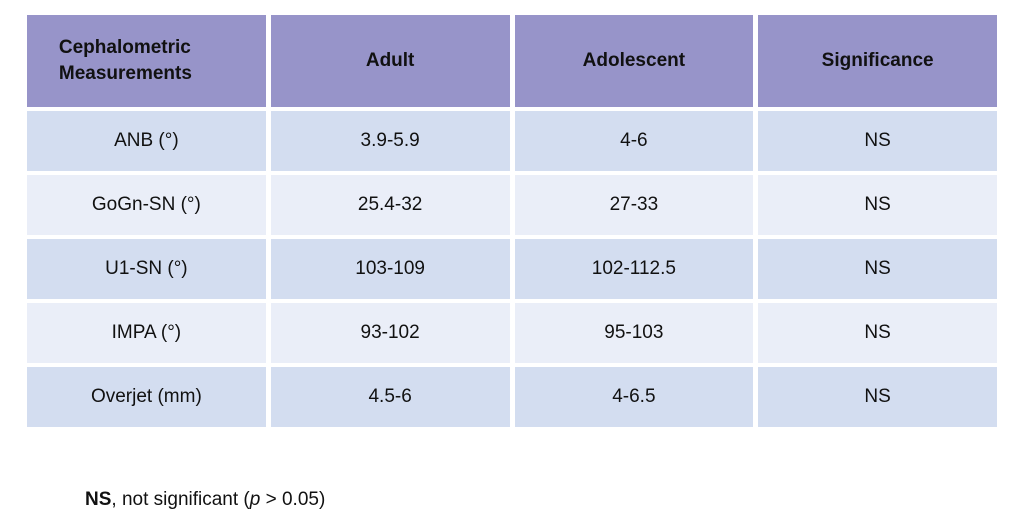 This screenshot has height=523, width=1024. Describe the element at coordinates (512, 205) in the screenshot. I see `table-row-gogn-sn: GoGn-SN (°) 25.4-32 27-33 NS` at that location.